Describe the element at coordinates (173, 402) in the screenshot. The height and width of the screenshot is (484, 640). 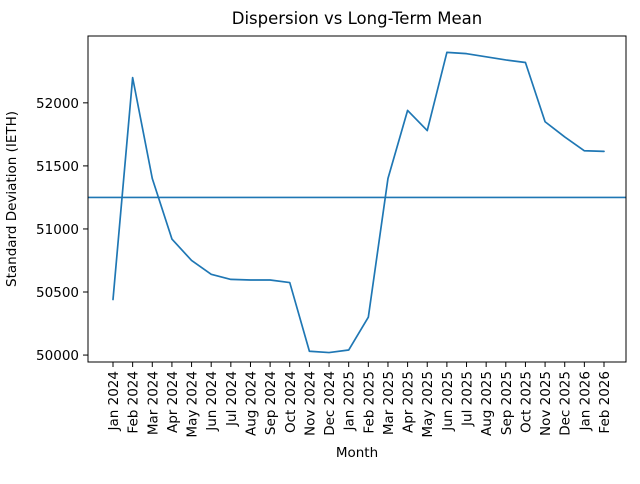
I see `x-tick-label: Apr 2024` at that location.